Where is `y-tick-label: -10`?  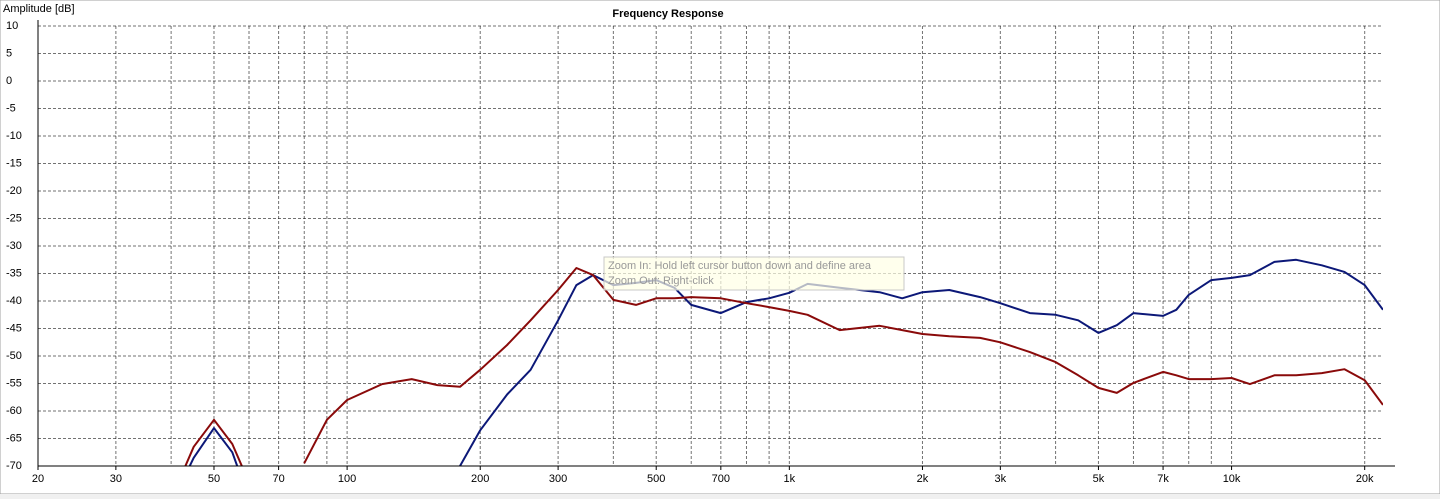
y-tick-label: -10 is located at coordinates (14, 136).